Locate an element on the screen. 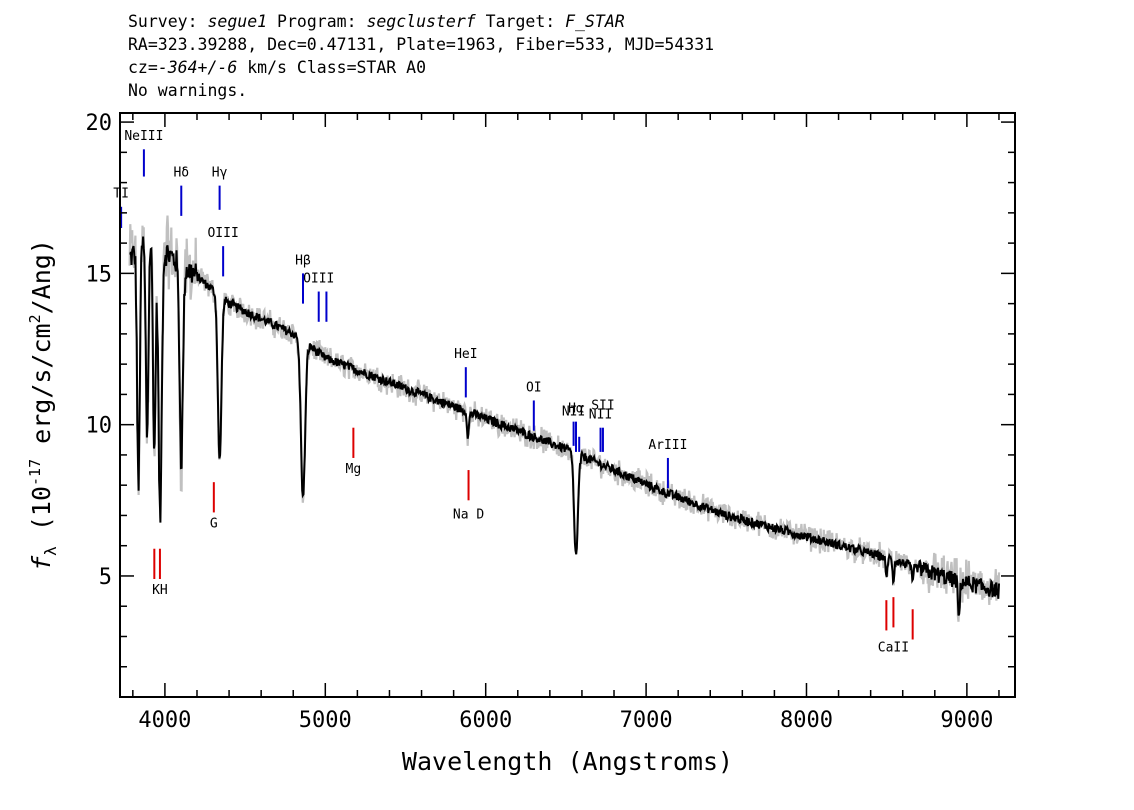 The height and width of the screenshot is (810, 1134). emission-line-label: OI is located at coordinates (534, 387).